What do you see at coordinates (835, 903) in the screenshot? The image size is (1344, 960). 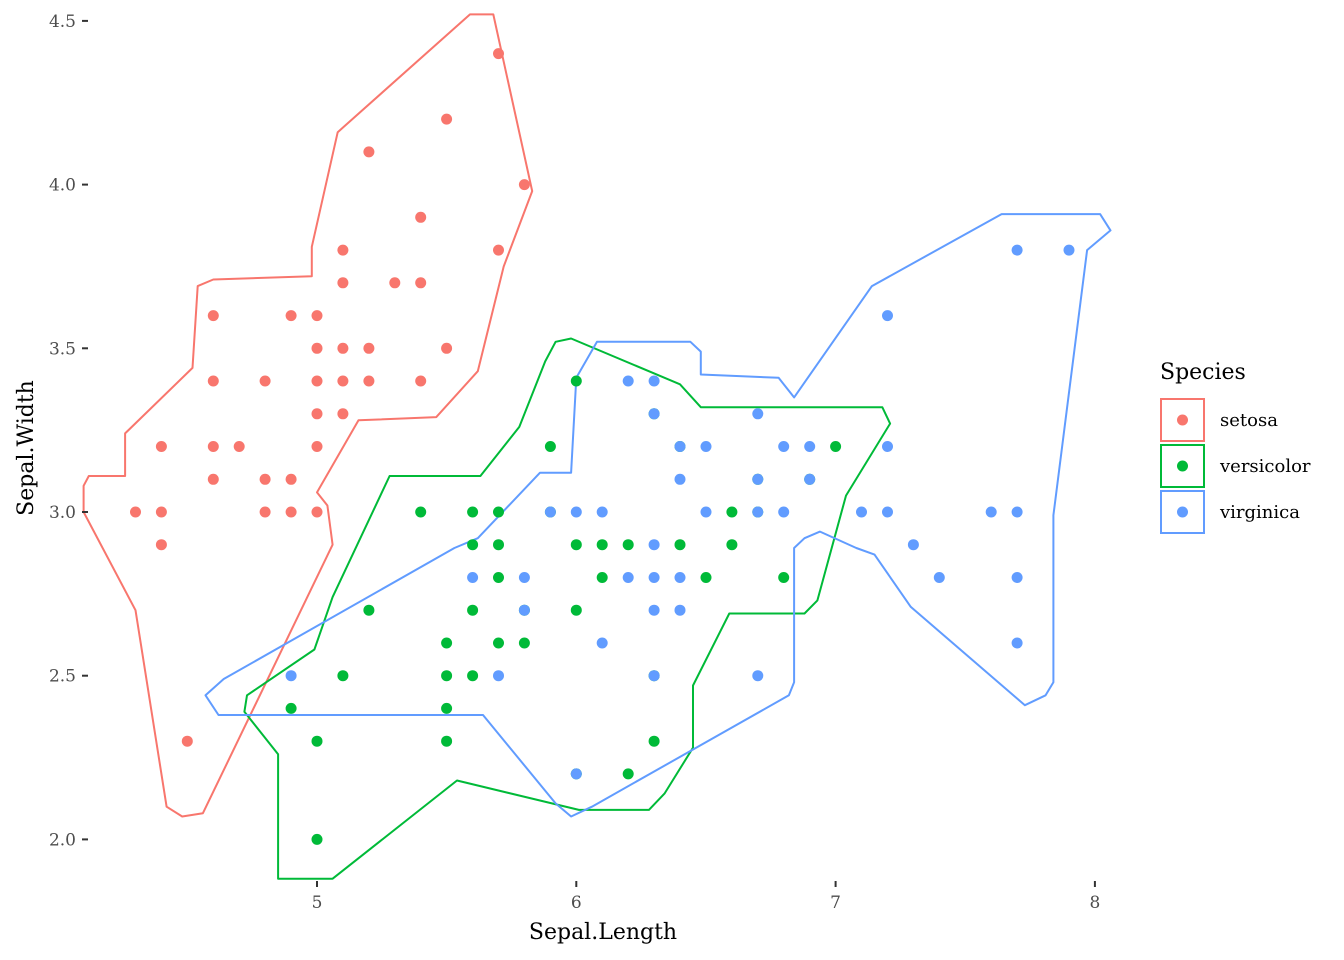 I see `x-tick-label: 7` at bounding box center [835, 903].